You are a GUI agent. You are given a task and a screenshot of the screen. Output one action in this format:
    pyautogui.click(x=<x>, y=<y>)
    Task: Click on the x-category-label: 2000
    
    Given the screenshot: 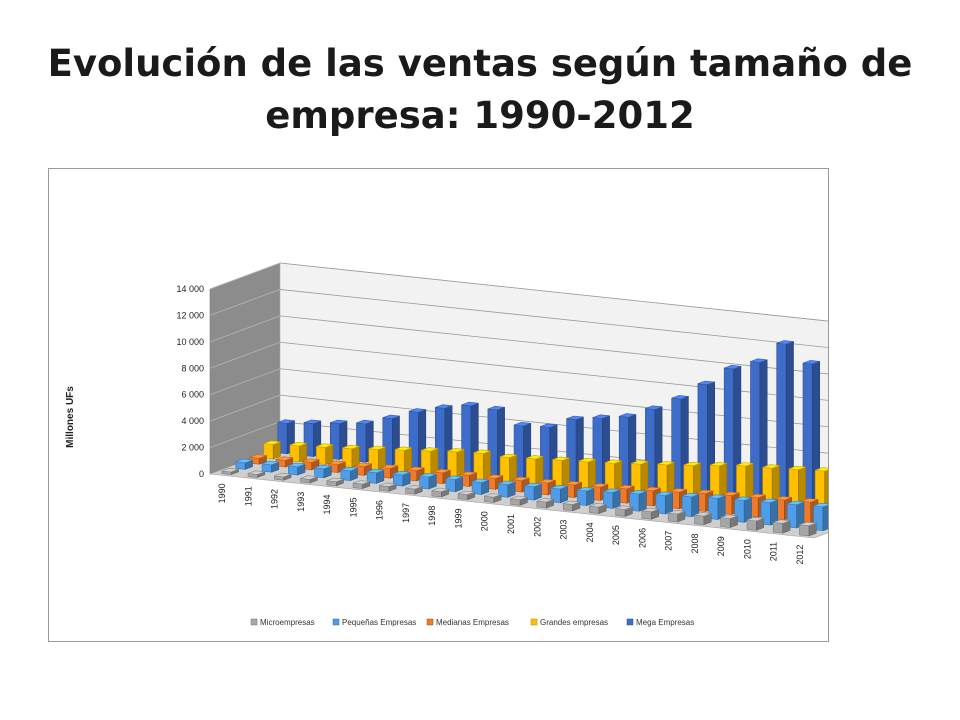 What is the action you would take?
    pyautogui.click(x=485, y=521)
    